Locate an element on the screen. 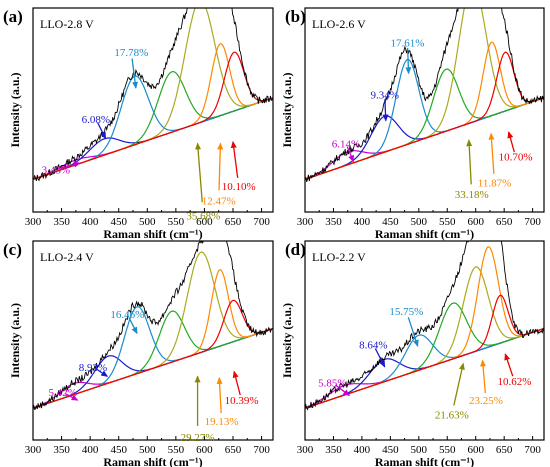  annotation-label: 17.78% is located at coordinates (131, 53).